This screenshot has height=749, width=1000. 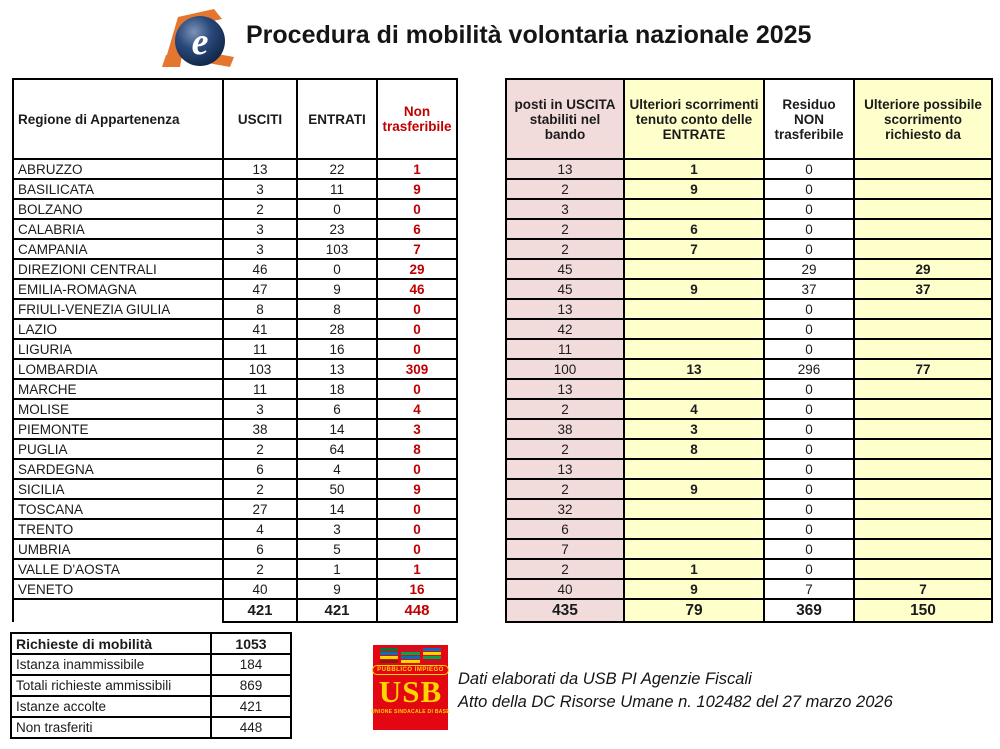 What do you see at coordinates (337, 349) in the screenshot?
I see `table-cell: 16` at bounding box center [337, 349].